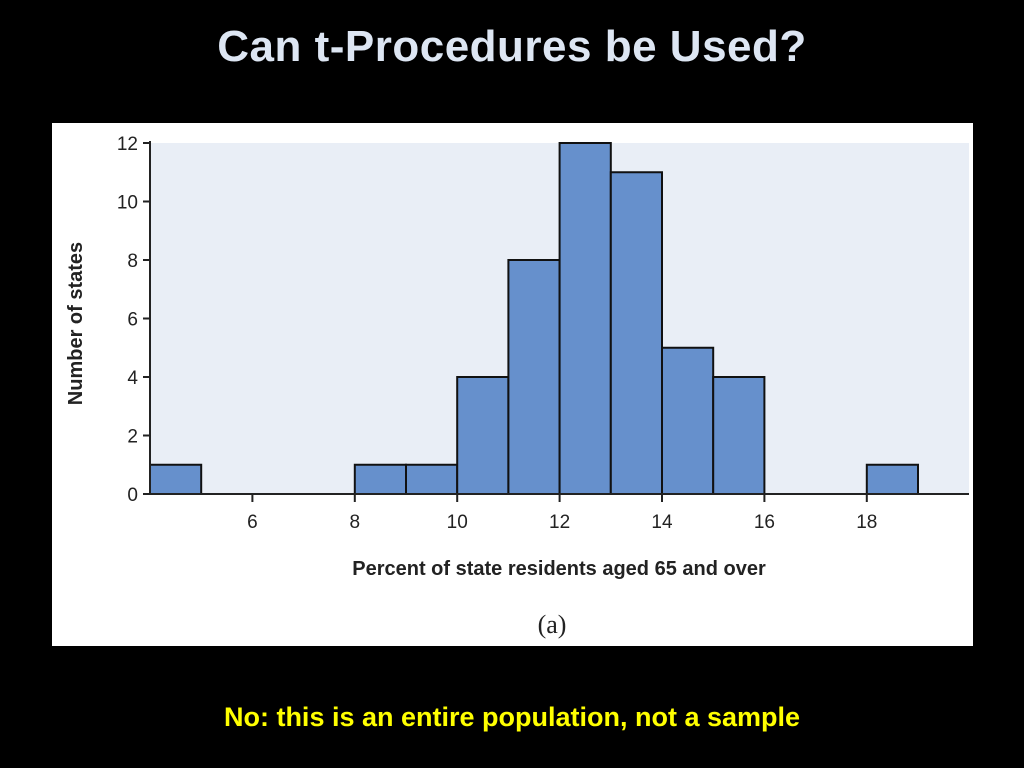  I want to click on y-tick-label: 12, so click(127, 144).